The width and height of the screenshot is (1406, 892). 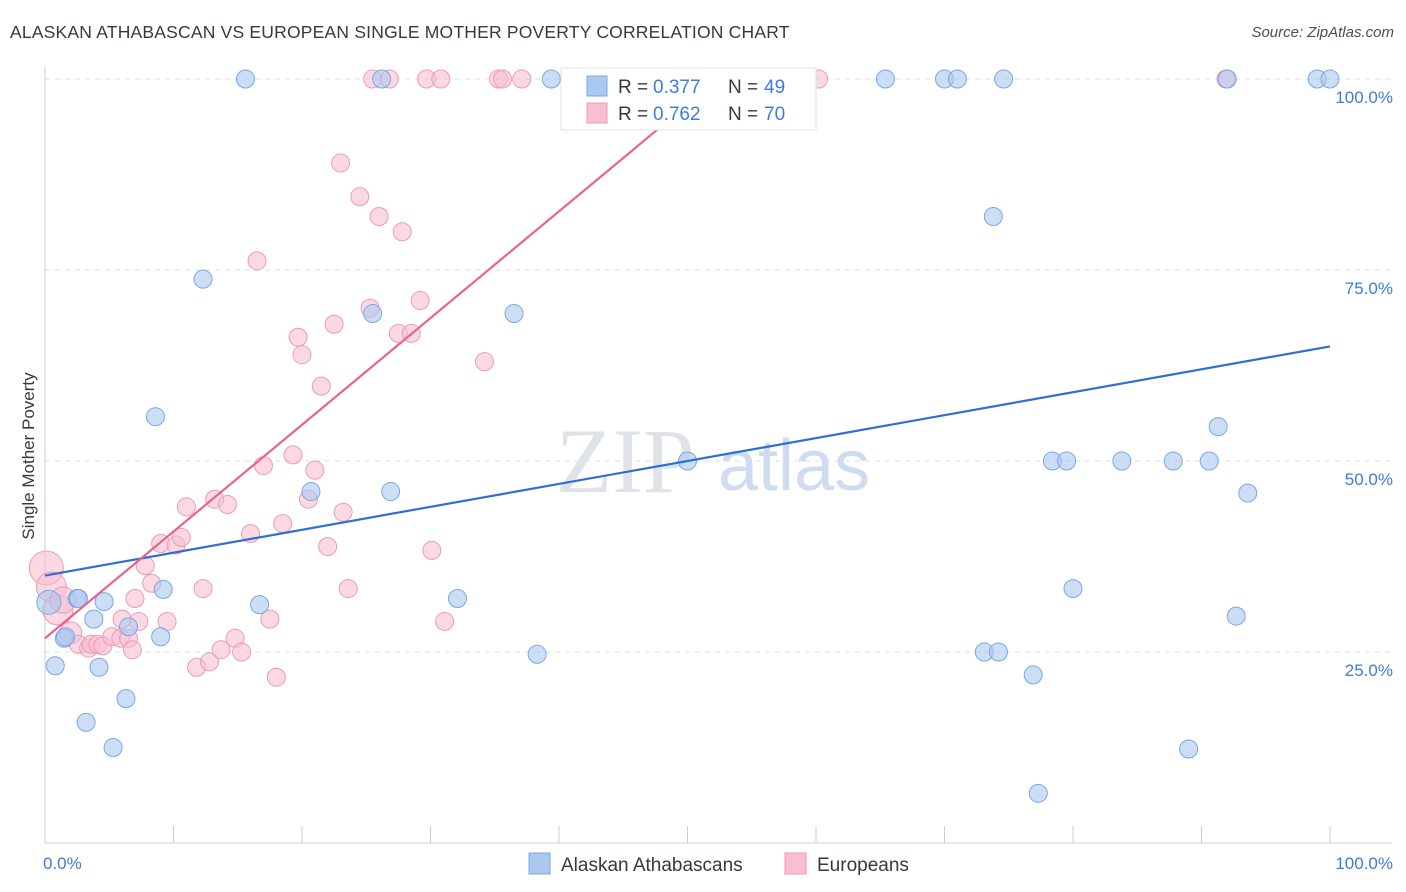 What do you see at coordinates (625, 461) in the screenshot?
I see `watermark-zip: ZIP` at bounding box center [625, 461].